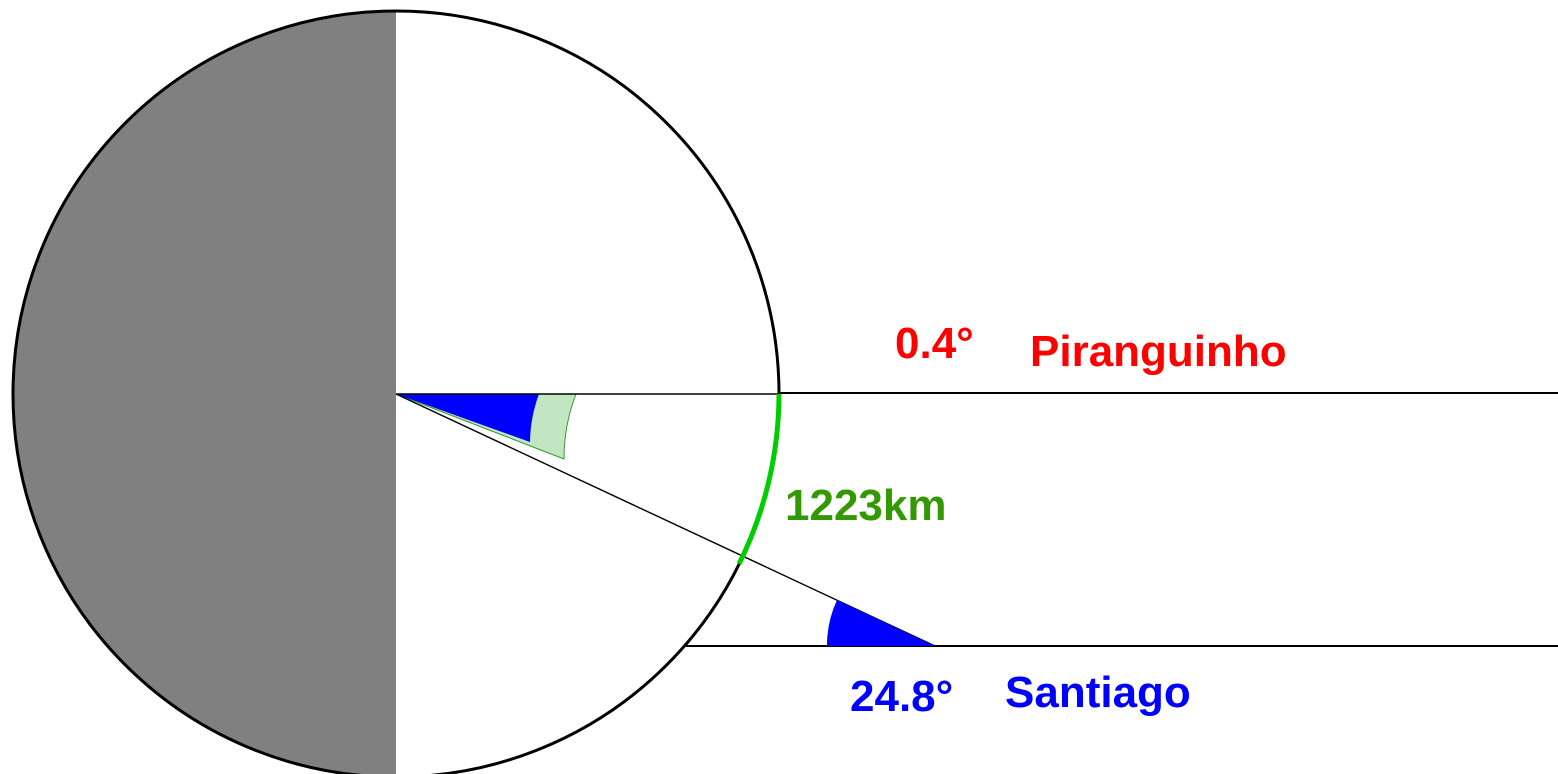 This screenshot has height=774, width=1558. I want to click on central-angle-wedge, so click(467, 418).